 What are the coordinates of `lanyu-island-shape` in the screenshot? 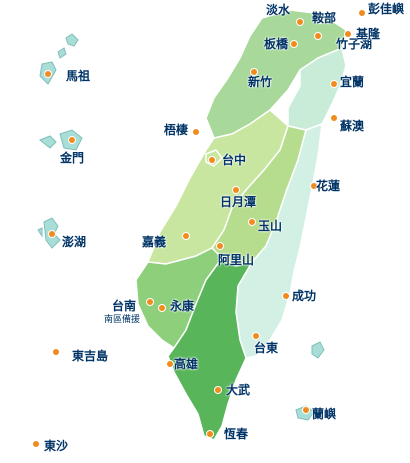 It's located at (305, 413).